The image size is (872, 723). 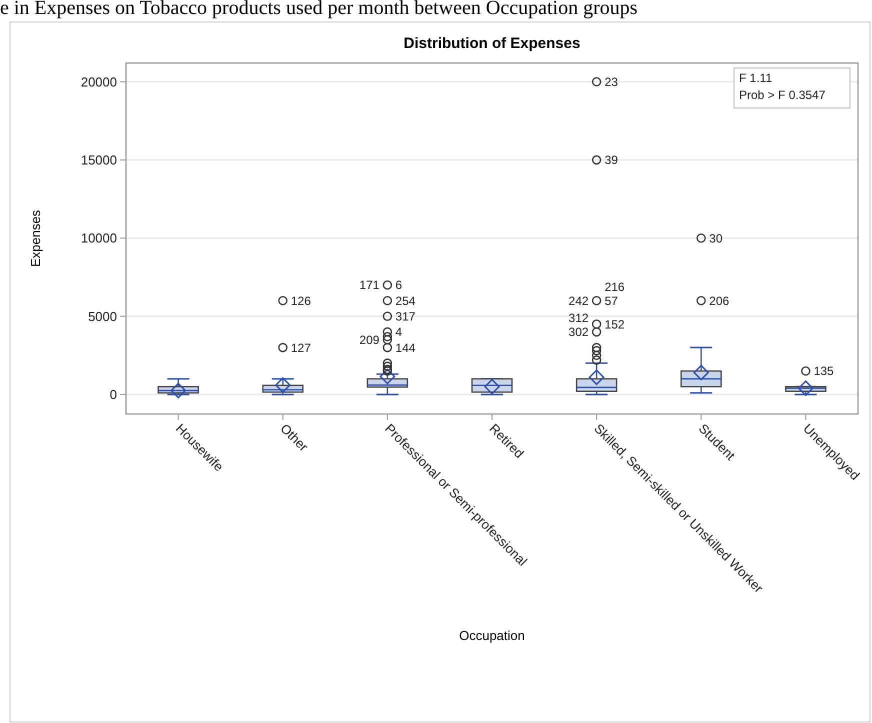 What do you see at coordinates (611, 301) in the screenshot?
I see `annotation: 57` at bounding box center [611, 301].